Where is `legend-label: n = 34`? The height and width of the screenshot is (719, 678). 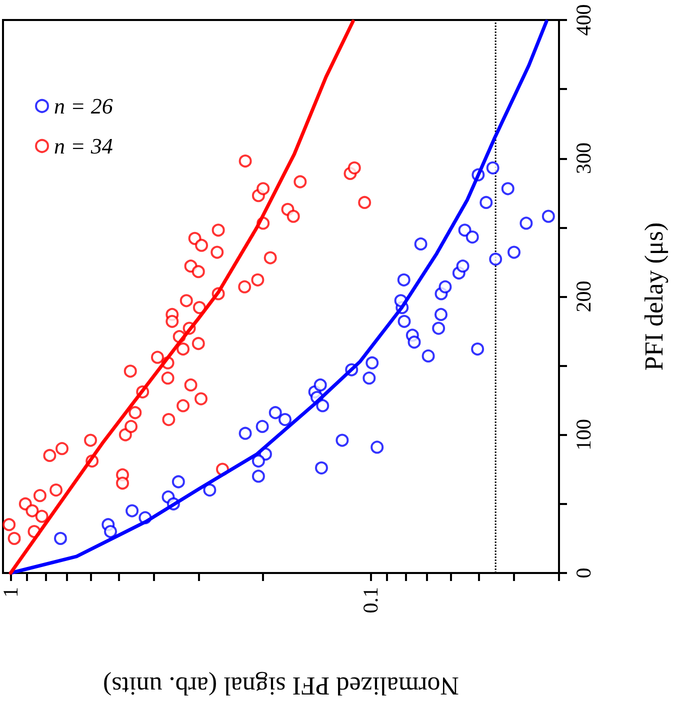
legend-label: n = 34 is located at coordinates (83, 146).